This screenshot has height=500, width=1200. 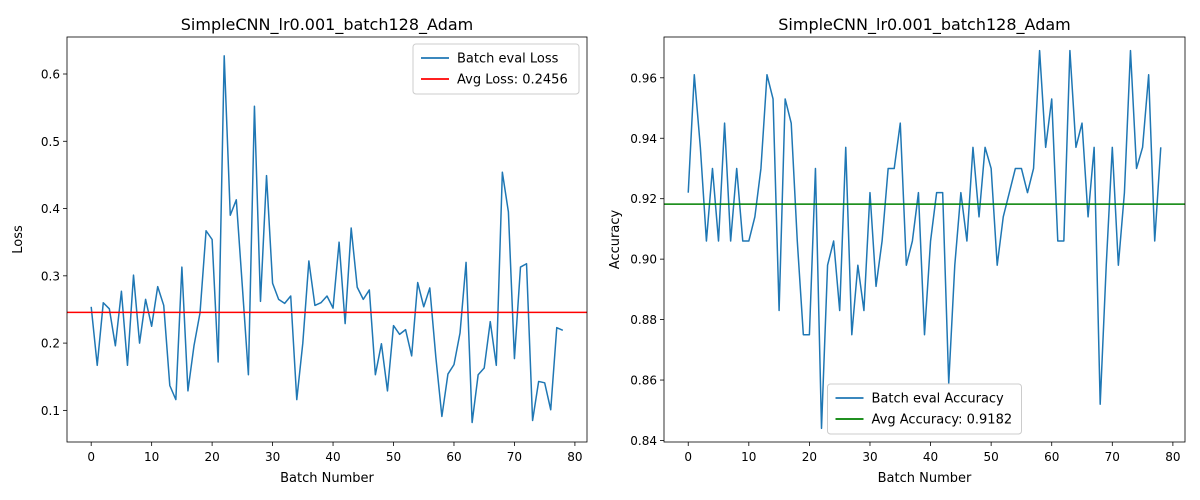 What do you see at coordinates (938, 399) in the screenshot?
I see `legend-label: Batch eval Accuracy` at bounding box center [938, 399].